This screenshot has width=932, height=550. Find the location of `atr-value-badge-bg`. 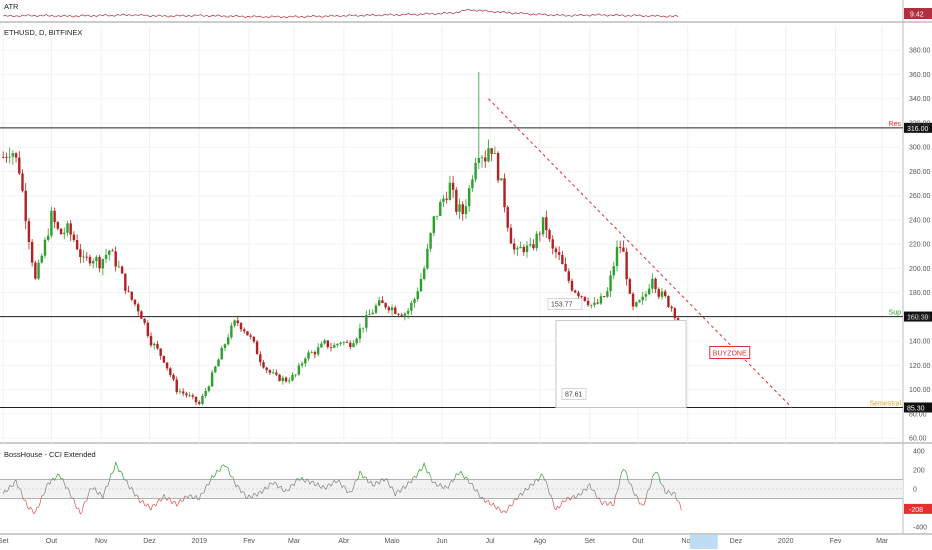

atr-value-badge-bg is located at coordinates (918, 13).